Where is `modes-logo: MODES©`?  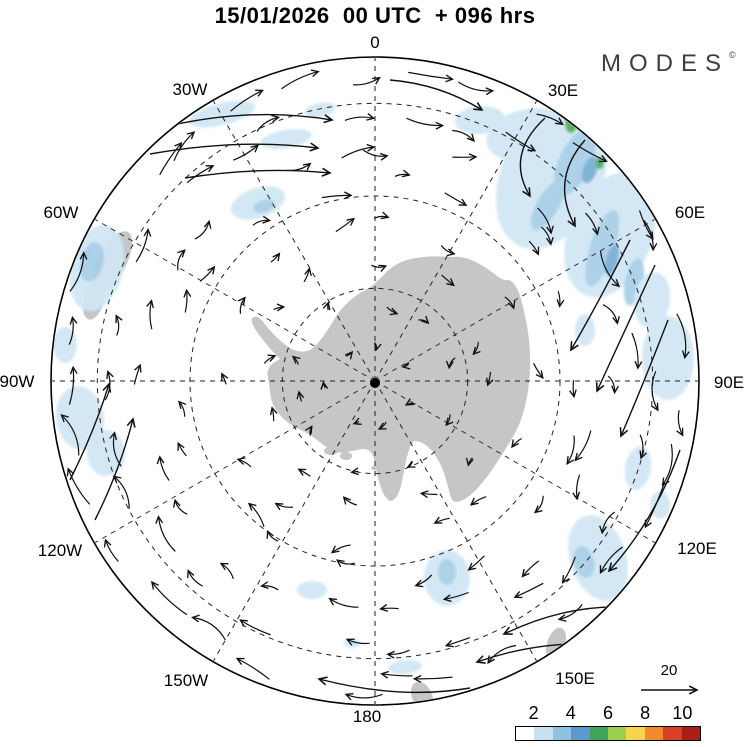 modes-logo: MODES© is located at coordinates (668, 64).